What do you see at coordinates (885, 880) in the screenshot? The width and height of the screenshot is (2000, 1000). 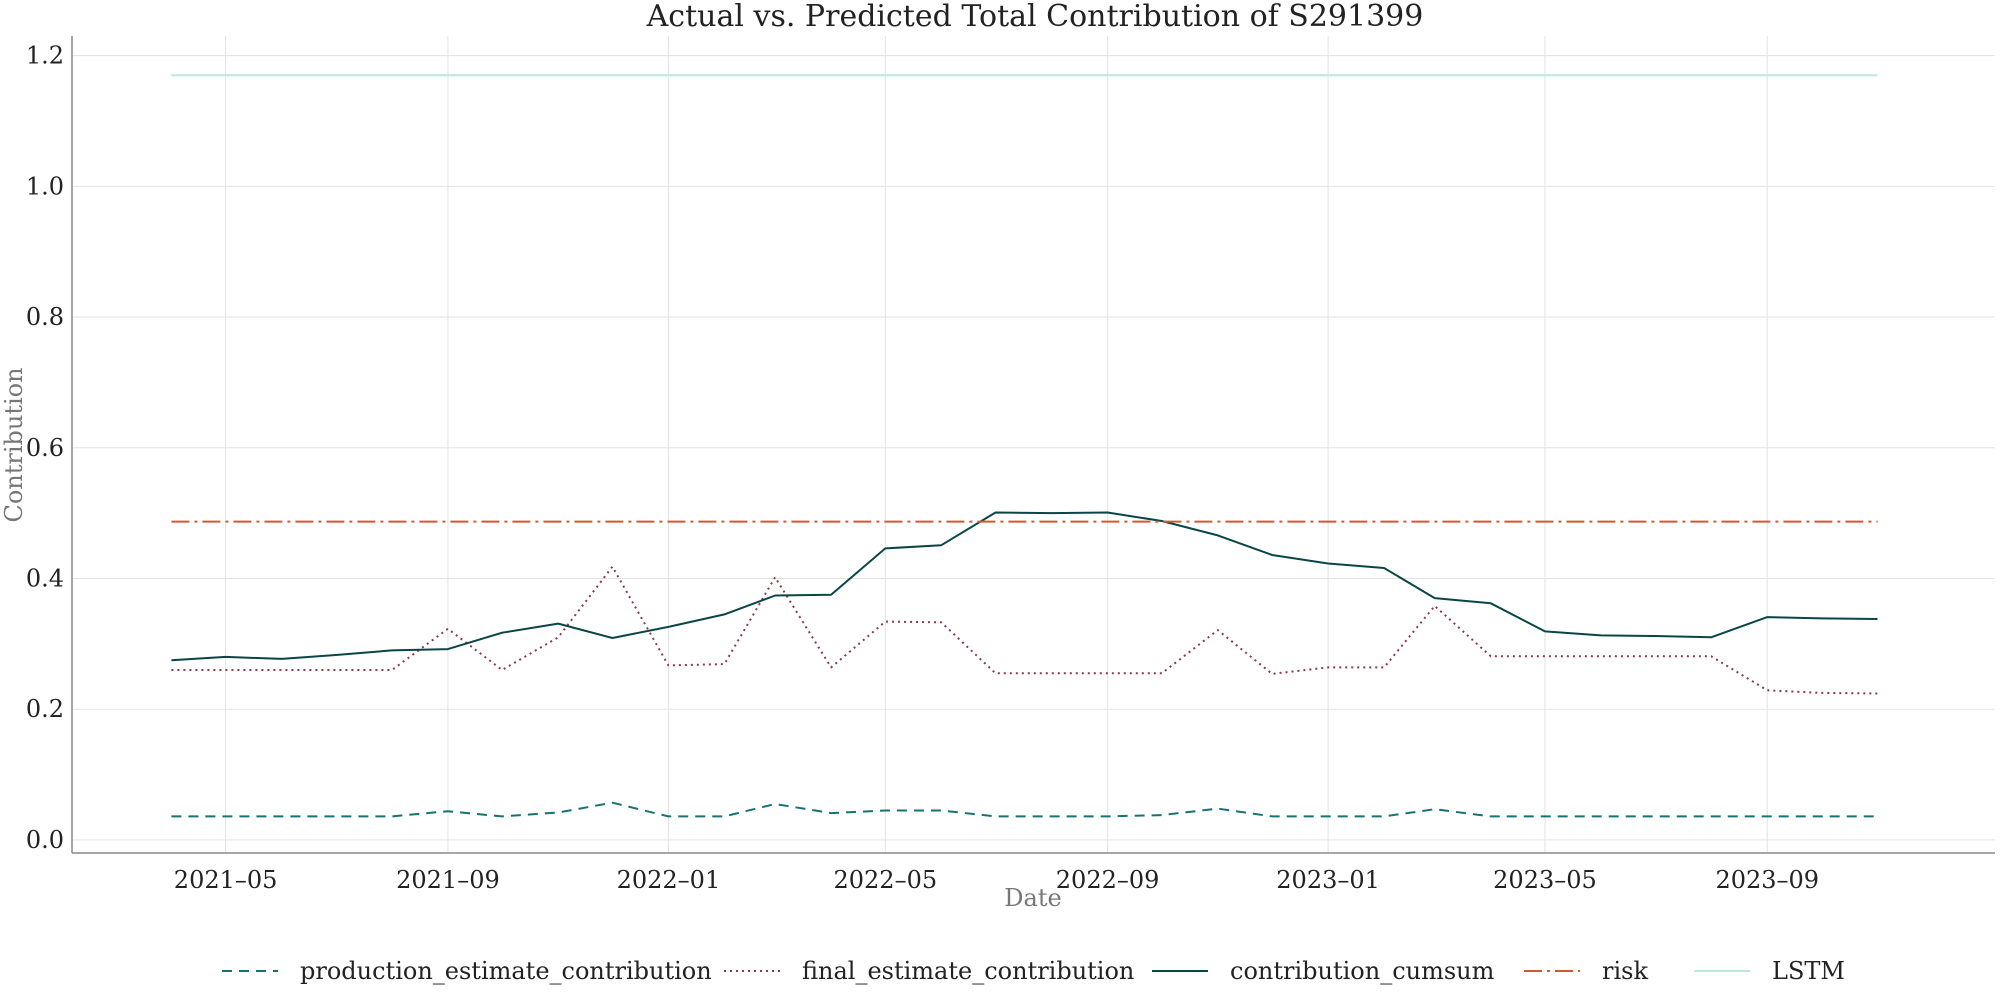 I see `x-tick-label: 2022–05` at bounding box center [885, 880].